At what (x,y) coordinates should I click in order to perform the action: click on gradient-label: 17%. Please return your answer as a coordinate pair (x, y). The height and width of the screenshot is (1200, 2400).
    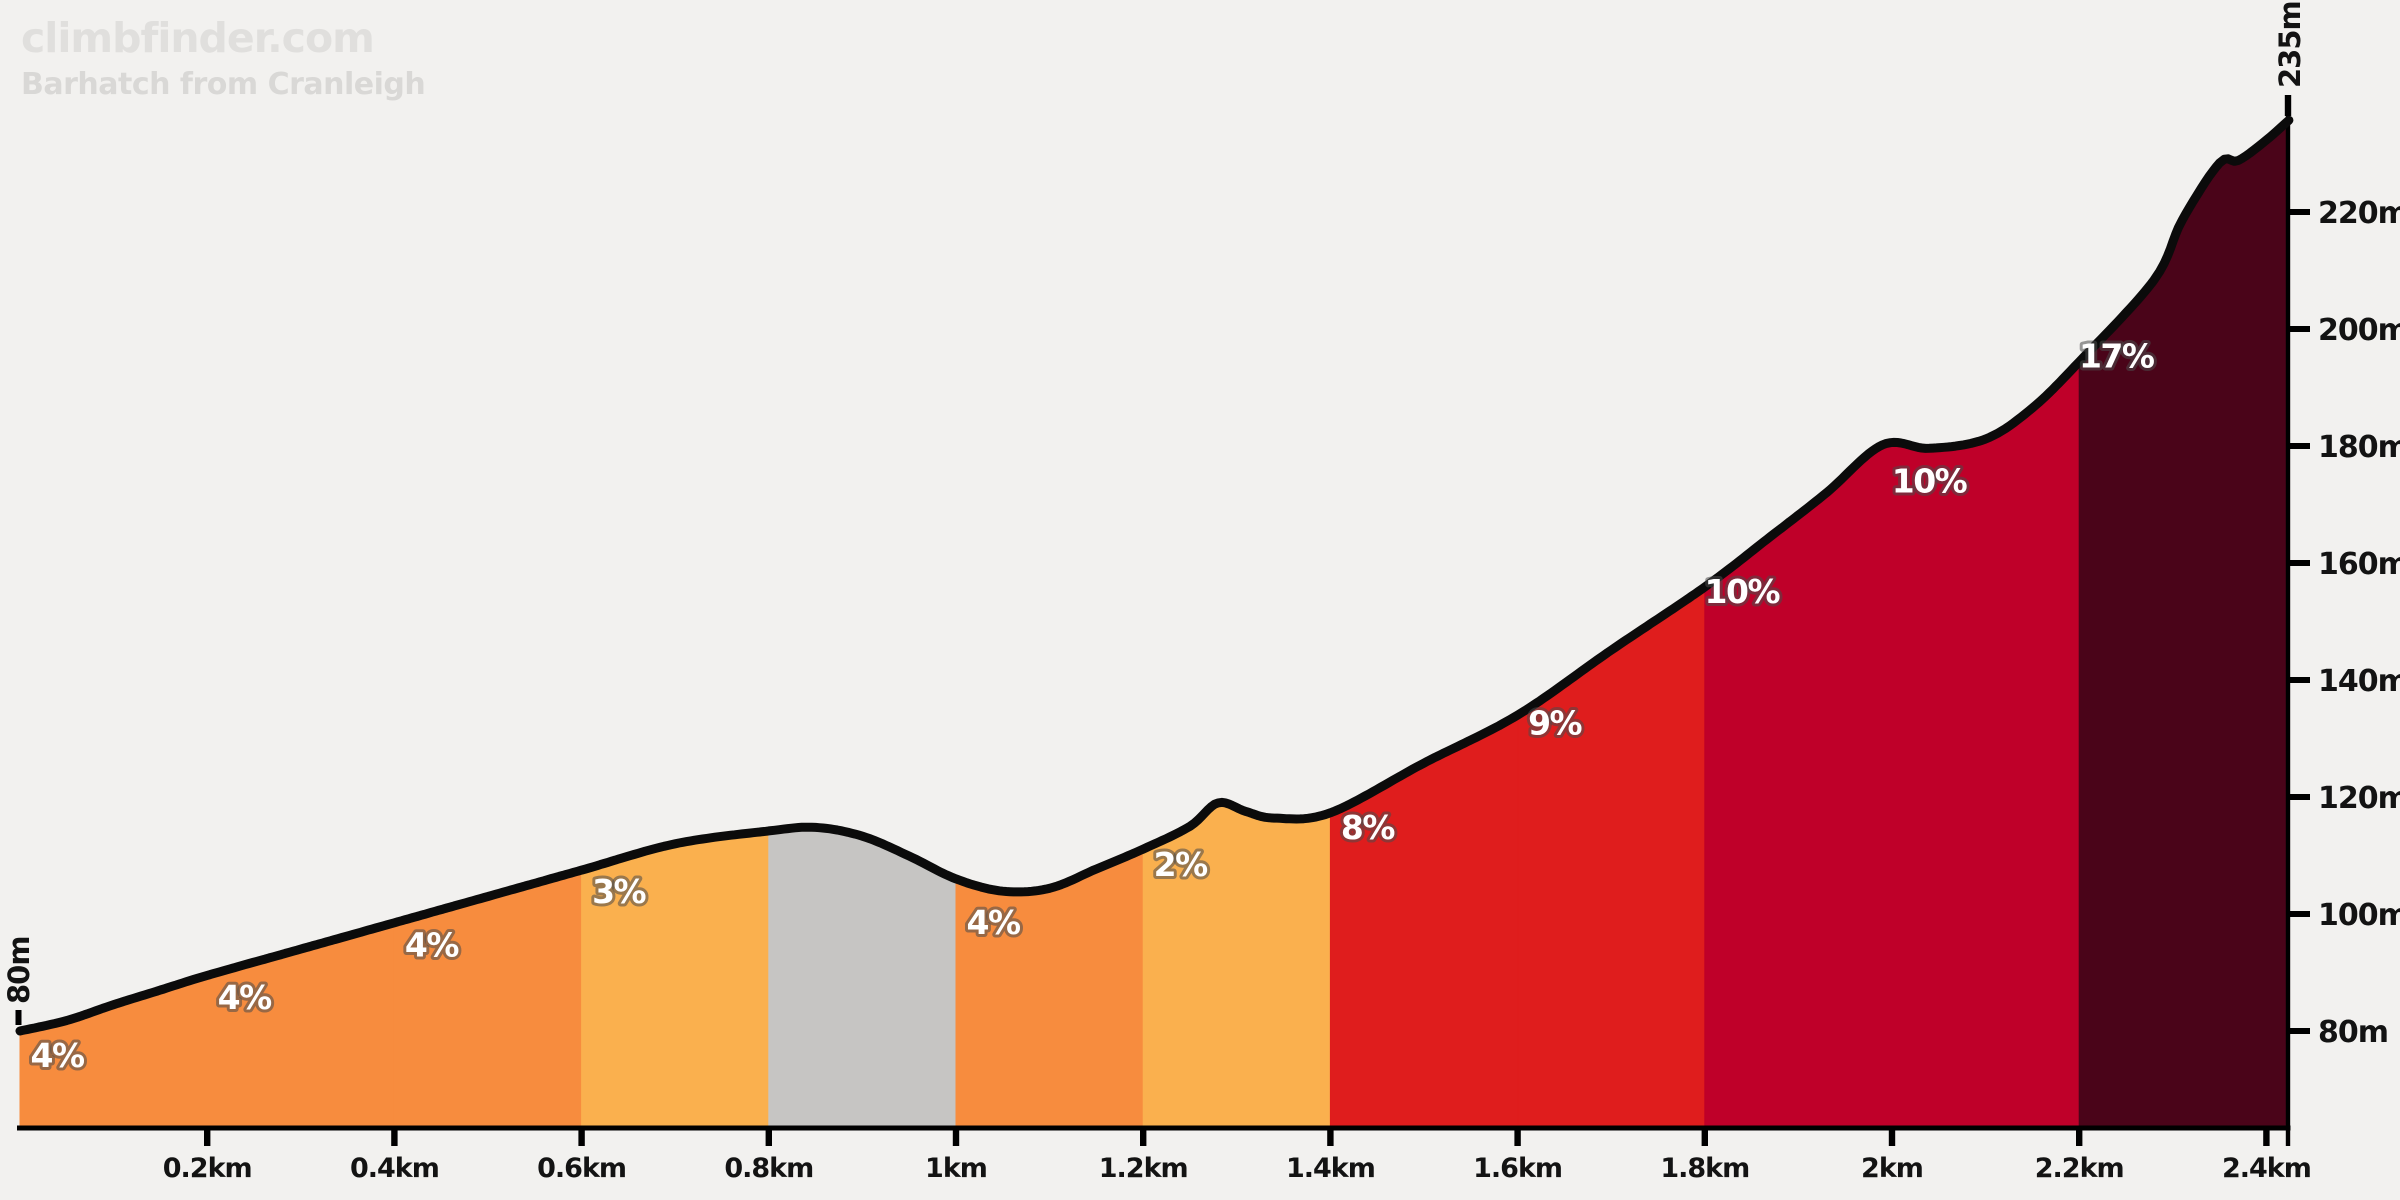
    Looking at the image, I should click on (2117, 355).